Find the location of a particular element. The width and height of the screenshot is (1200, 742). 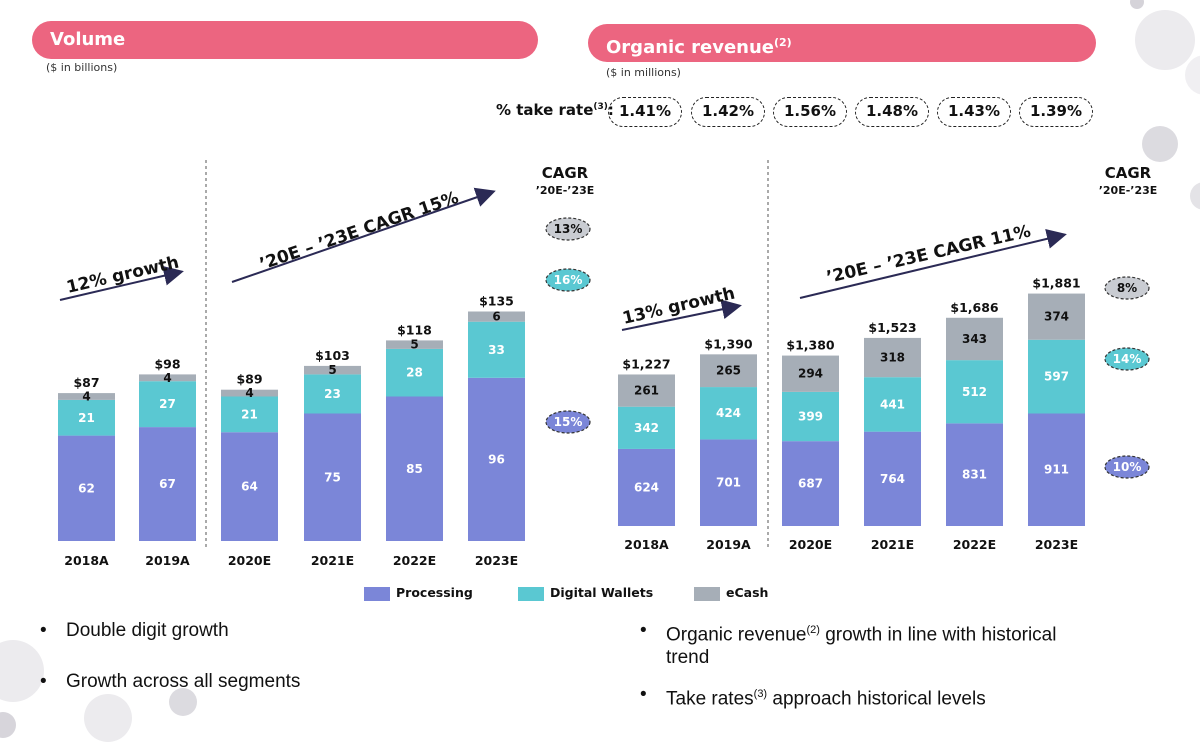

revenue-category-label: 2022E is located at coordinates (974, 544).